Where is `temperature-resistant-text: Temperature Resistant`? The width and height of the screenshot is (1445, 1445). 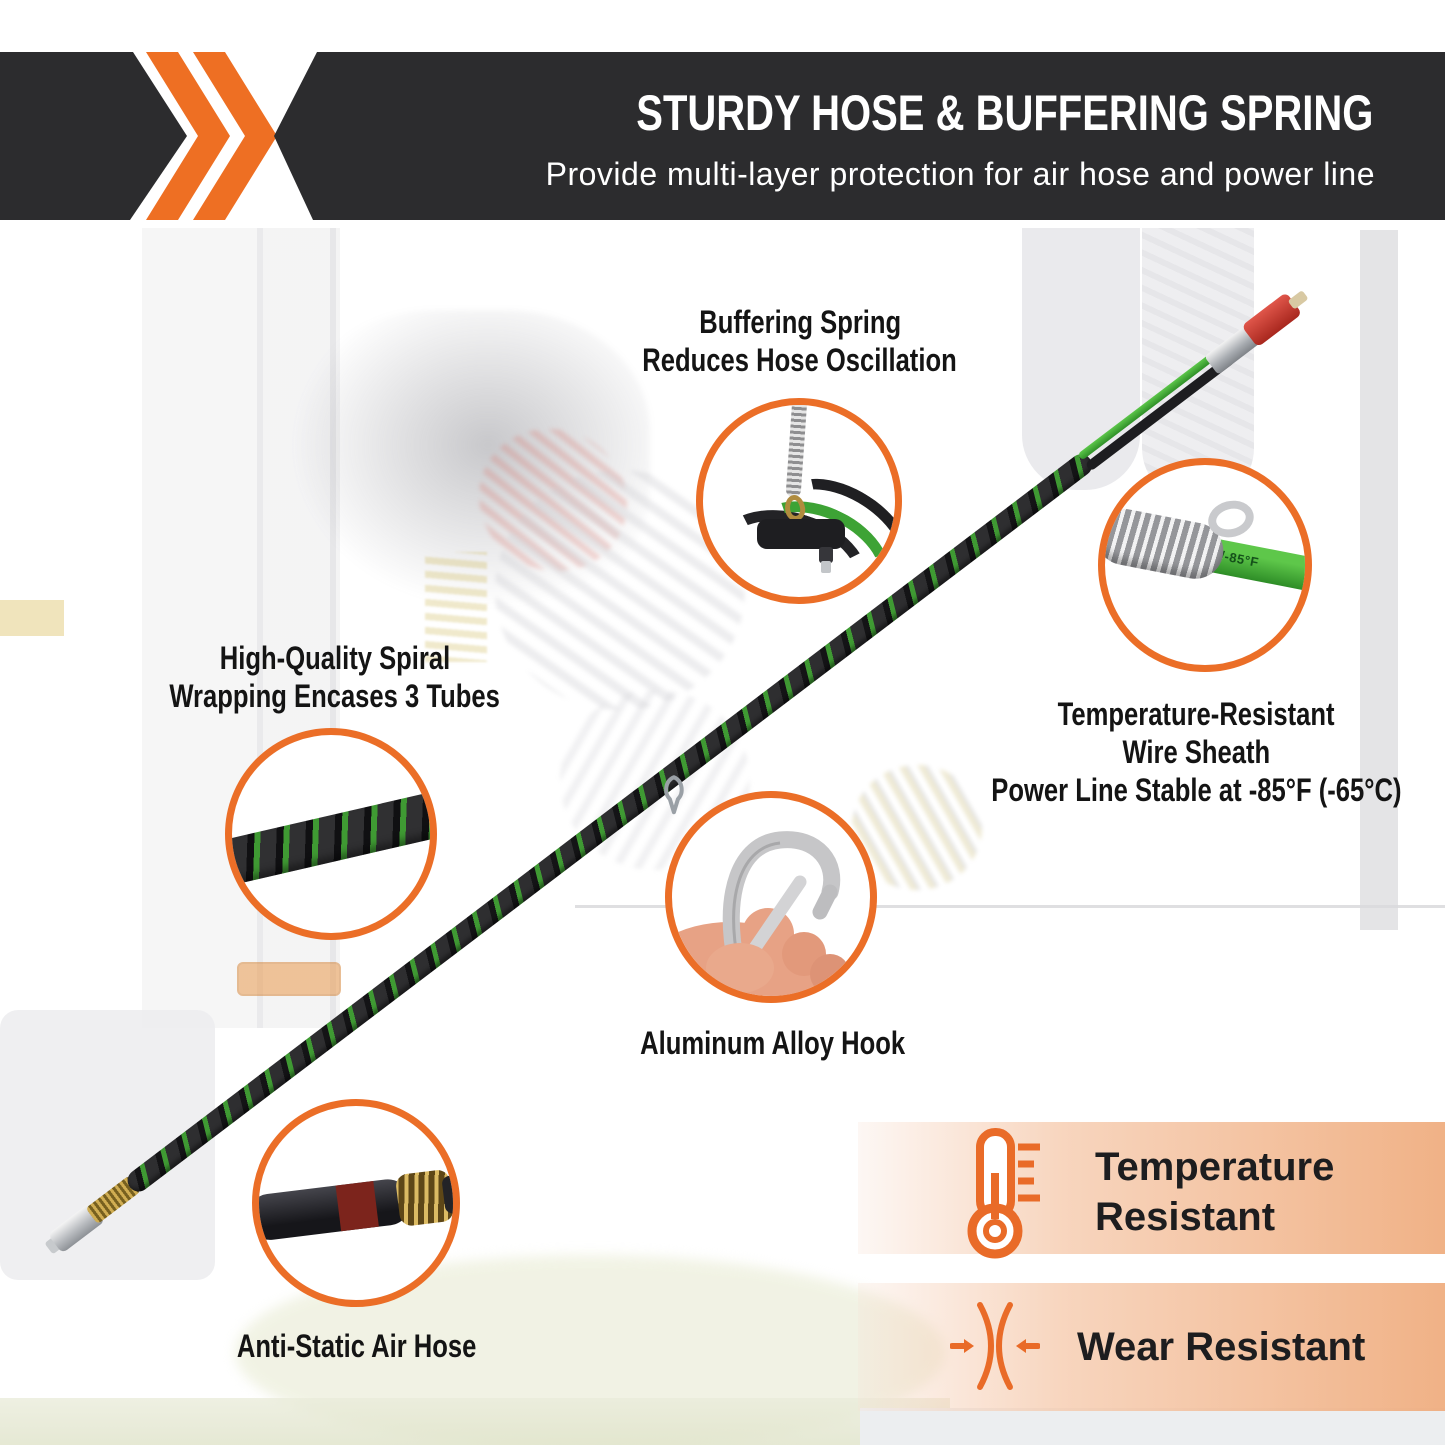
temperature-resistant-text: Temperature Resistant is located at coordinates (1215, 1192).